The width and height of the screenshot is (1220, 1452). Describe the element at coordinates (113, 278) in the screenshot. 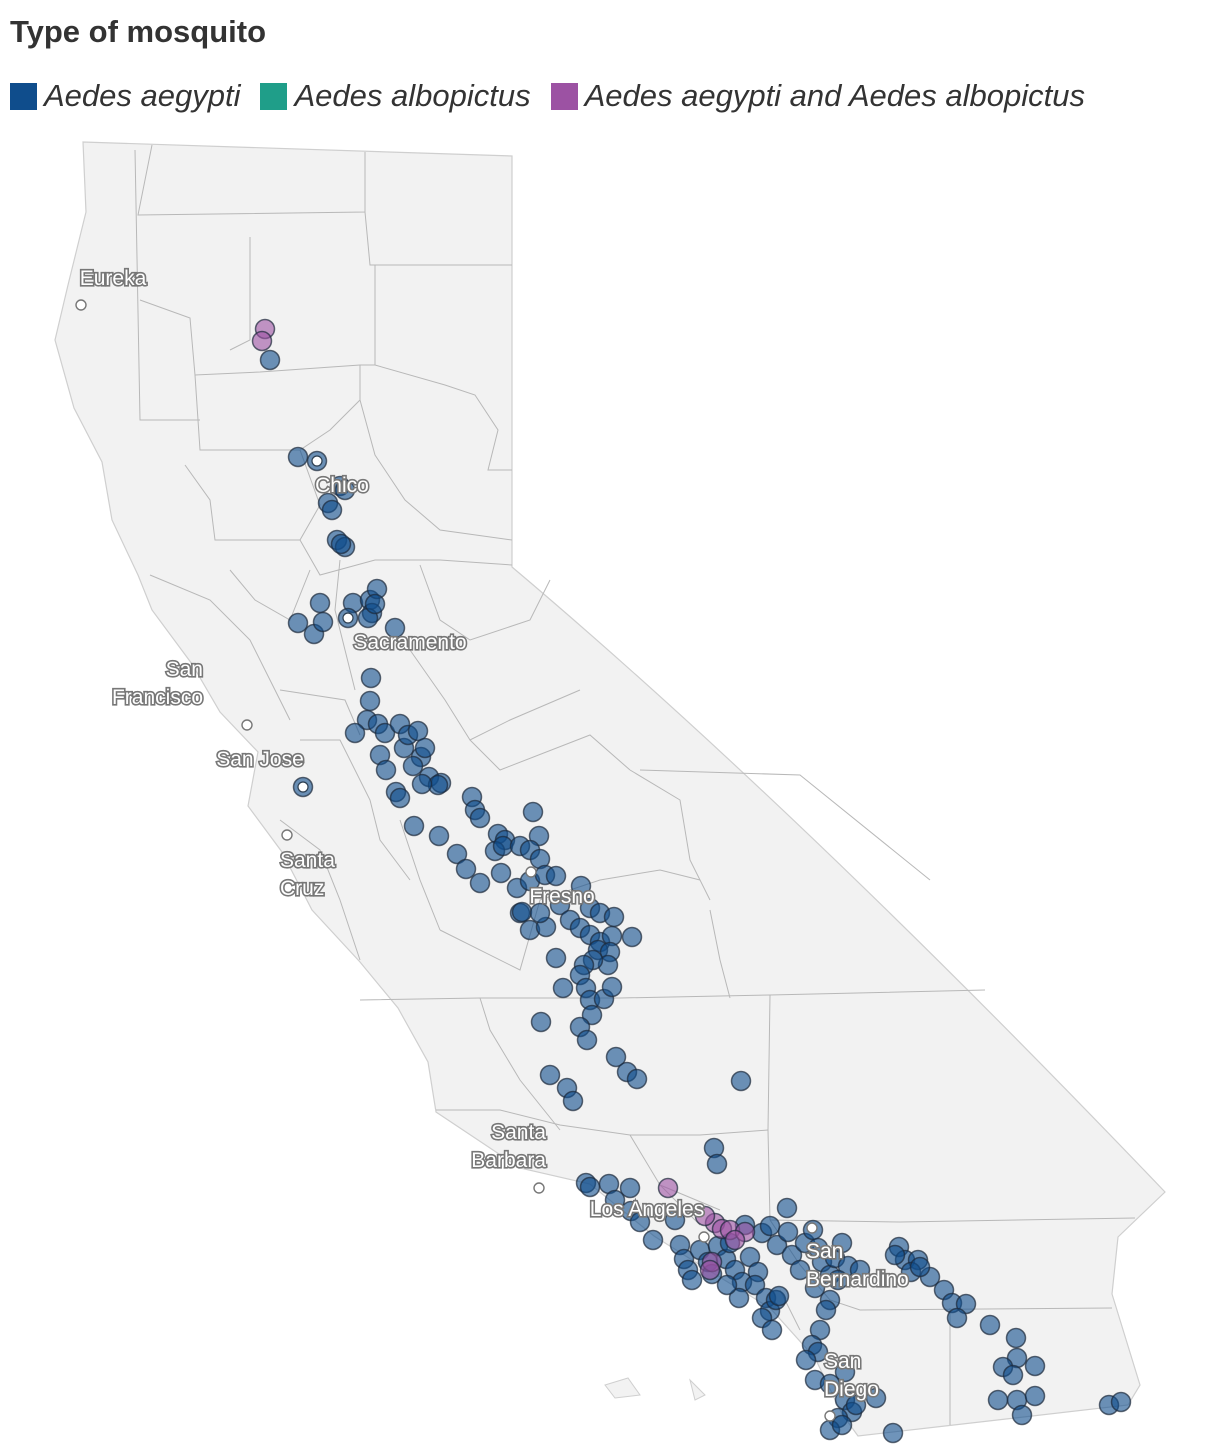

I see `city-label-eureka: Eureka` at that location.